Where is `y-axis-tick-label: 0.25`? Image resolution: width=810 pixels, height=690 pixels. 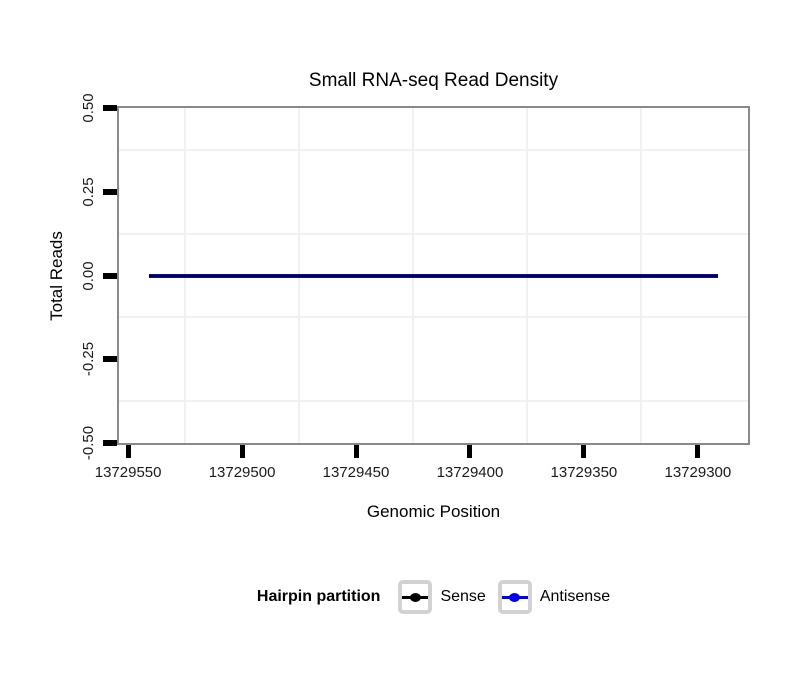 y-axis-tick-label: 0.25 is located at coordinates (88, 192).